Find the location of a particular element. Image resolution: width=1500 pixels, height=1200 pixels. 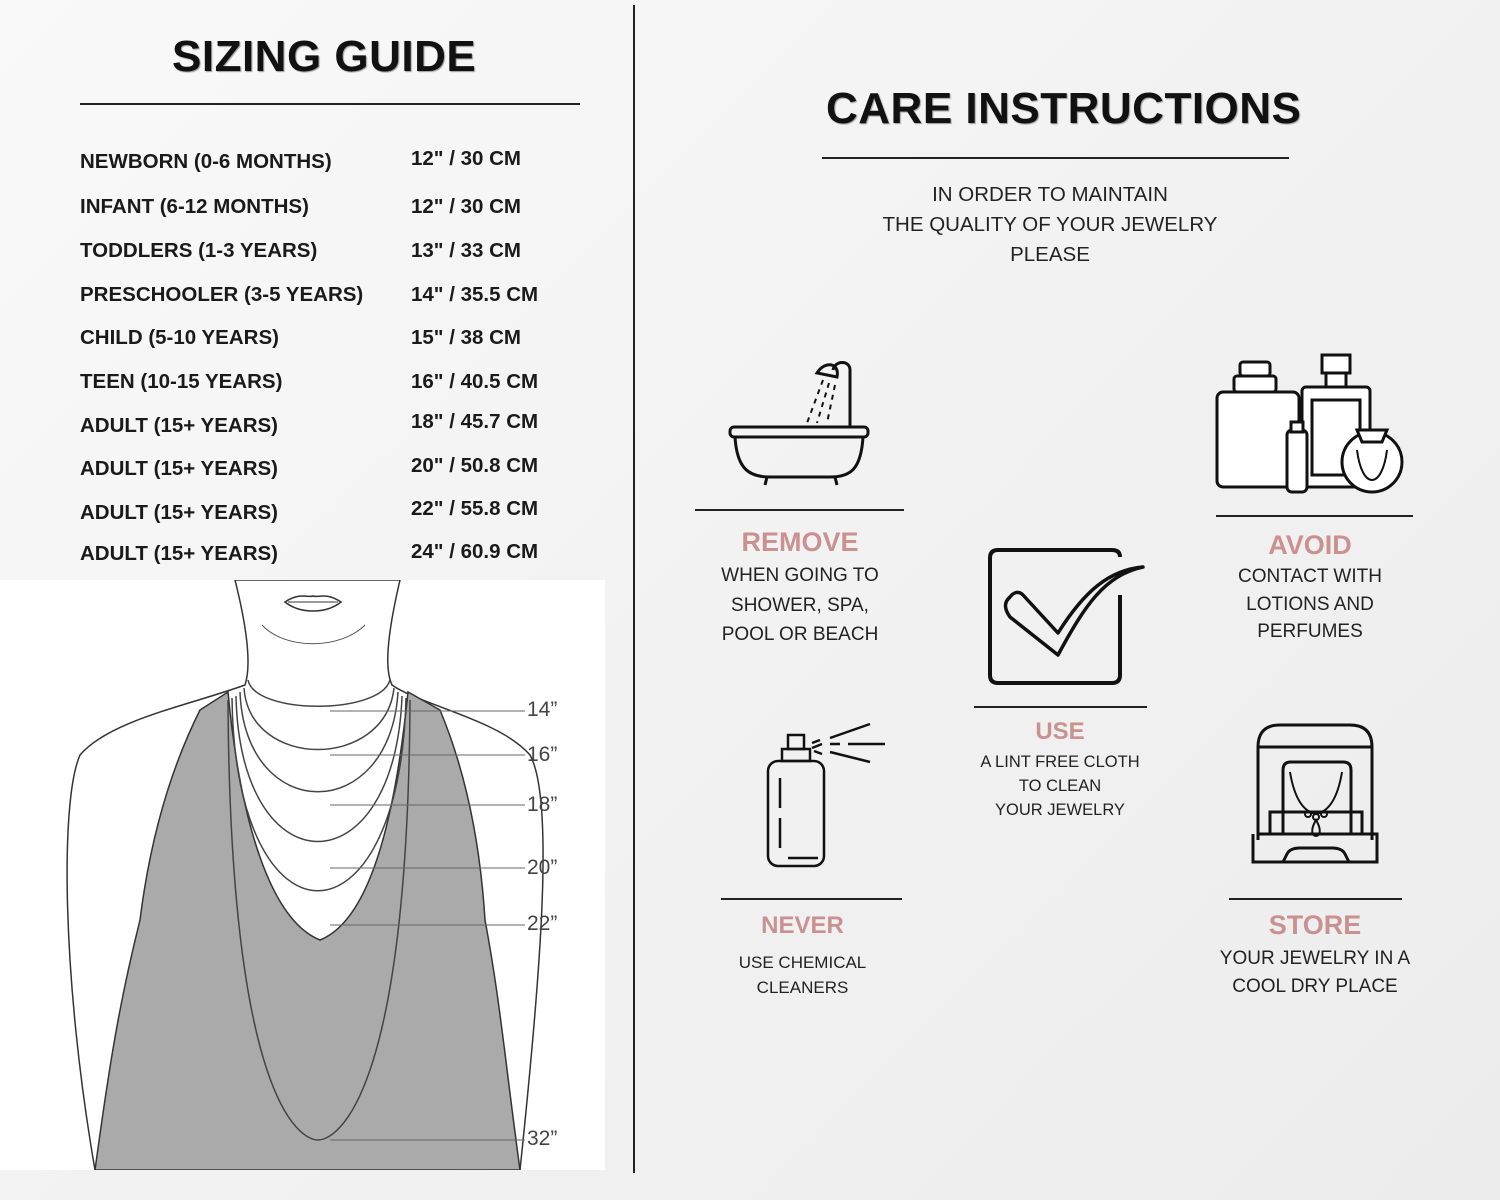

care-item-store: STORE YOUR JEWELRY IN A COOL DRY PLACE is located at coordinates (1315, 955).